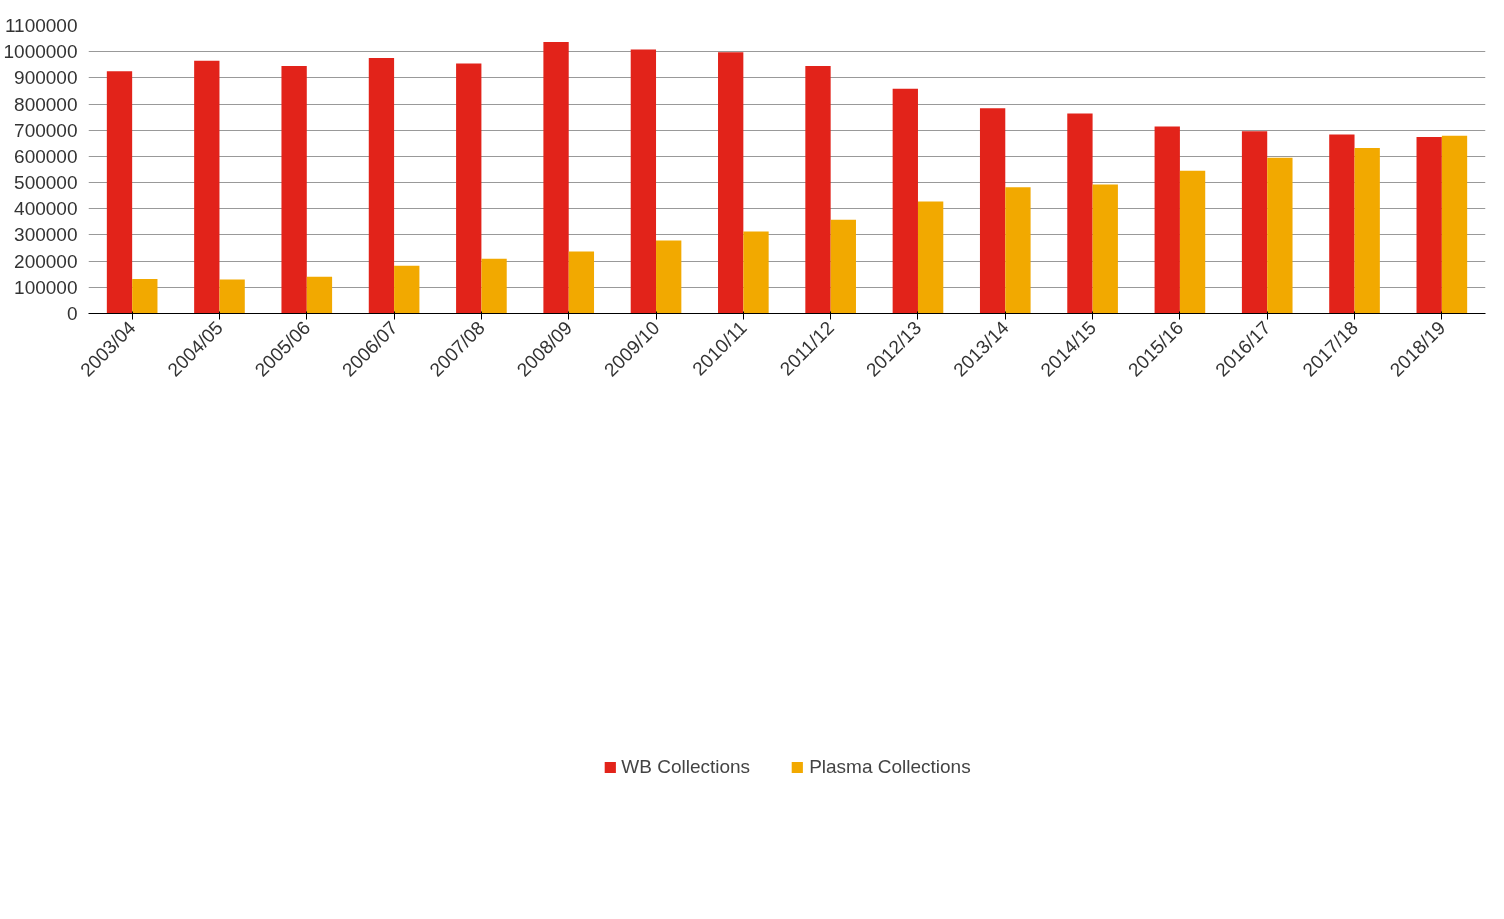 The image size is (1504, 919). What do you see at coordinates (46, 104) in the screenshot?
I see `y-tick-label: 800000` at bounding box center [46, 104].